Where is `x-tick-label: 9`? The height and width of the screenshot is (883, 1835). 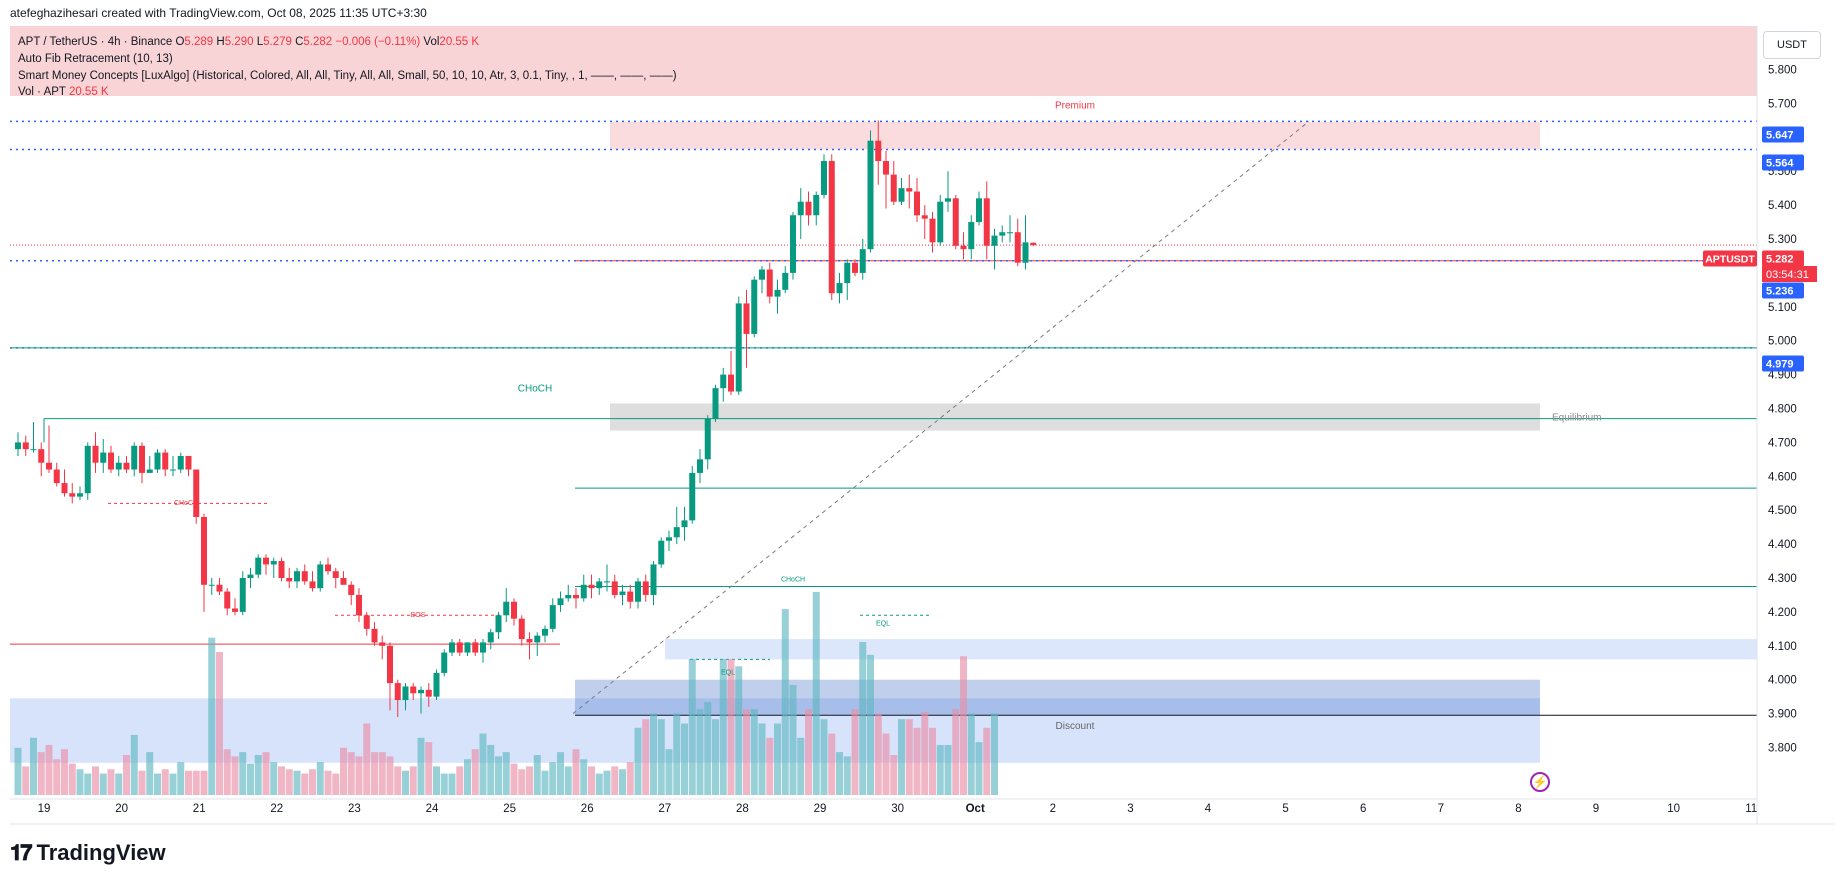
x-tick-label: 9 is located at coordinates (1596, 809).